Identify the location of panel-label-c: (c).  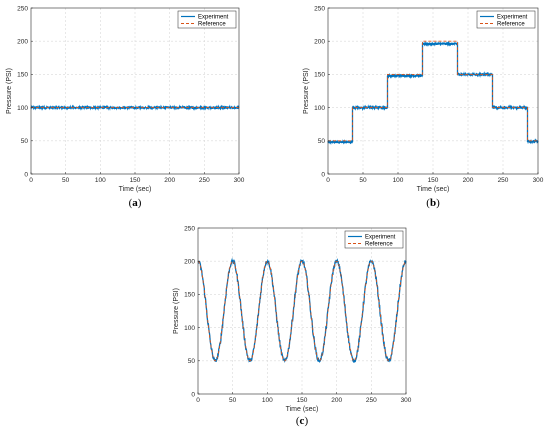
(302, 421).